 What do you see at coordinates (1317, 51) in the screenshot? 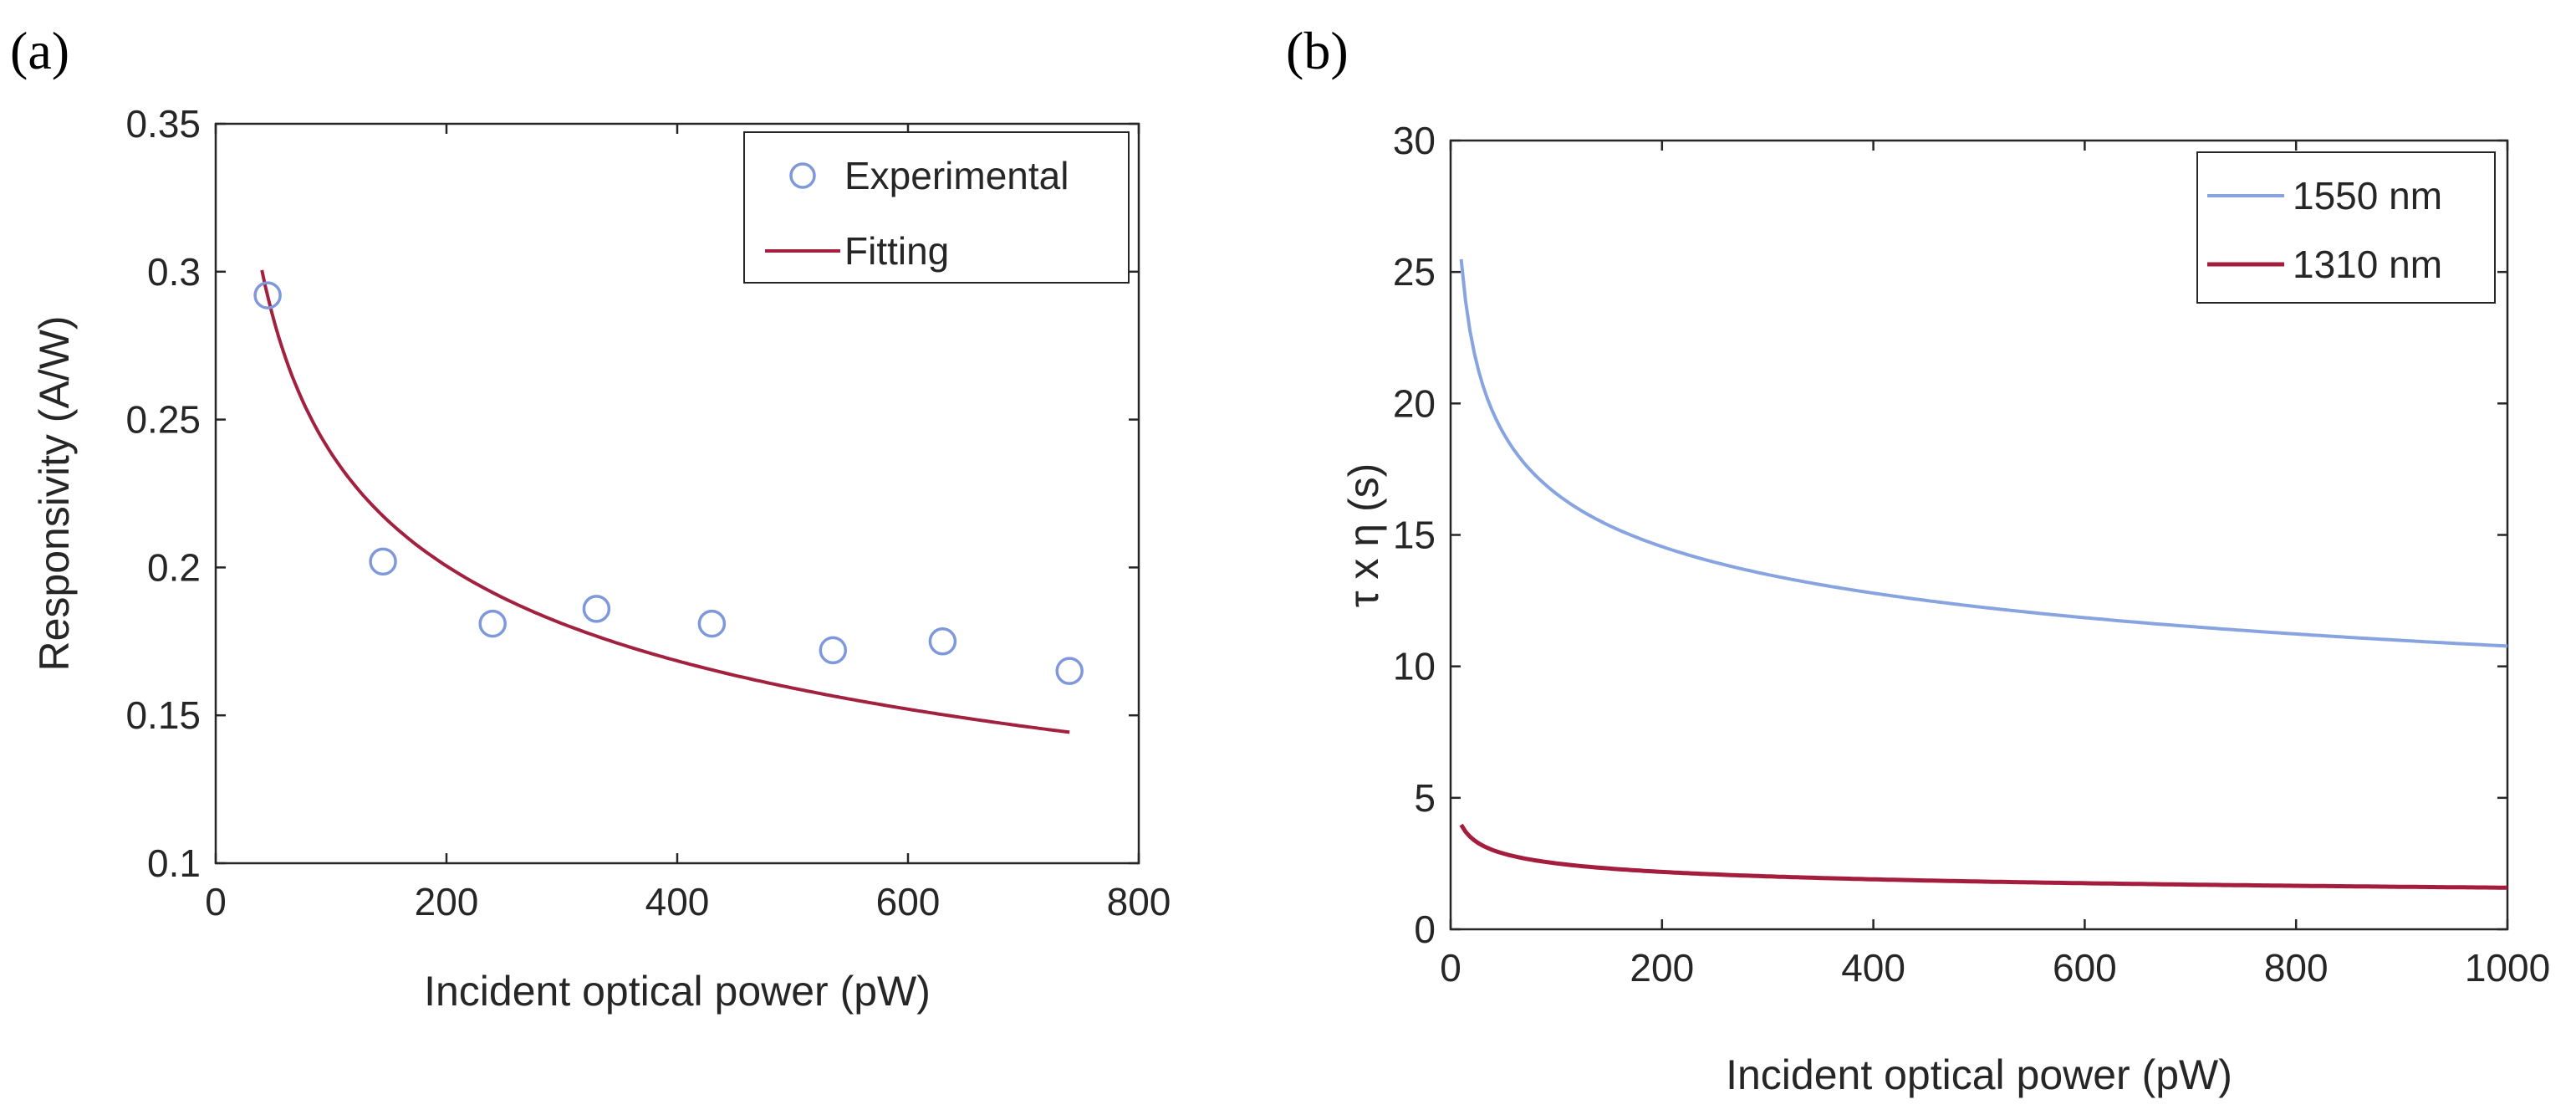
I see `panel-b-label: (b)` at bounding box center [1317, 51].